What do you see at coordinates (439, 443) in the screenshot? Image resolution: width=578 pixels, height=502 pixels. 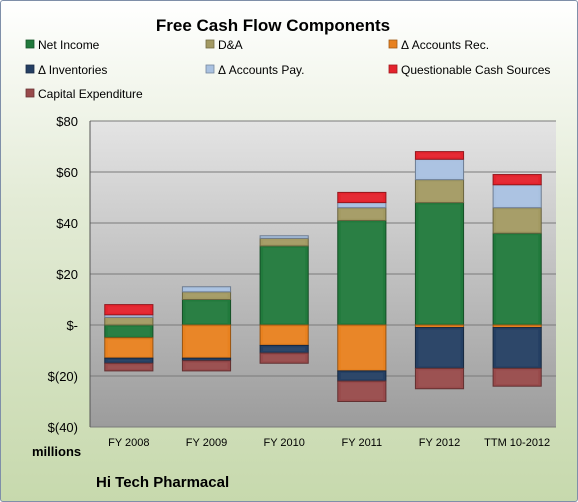 I see `x-tick-label: FY 2012` at bounding box center [439, 443].